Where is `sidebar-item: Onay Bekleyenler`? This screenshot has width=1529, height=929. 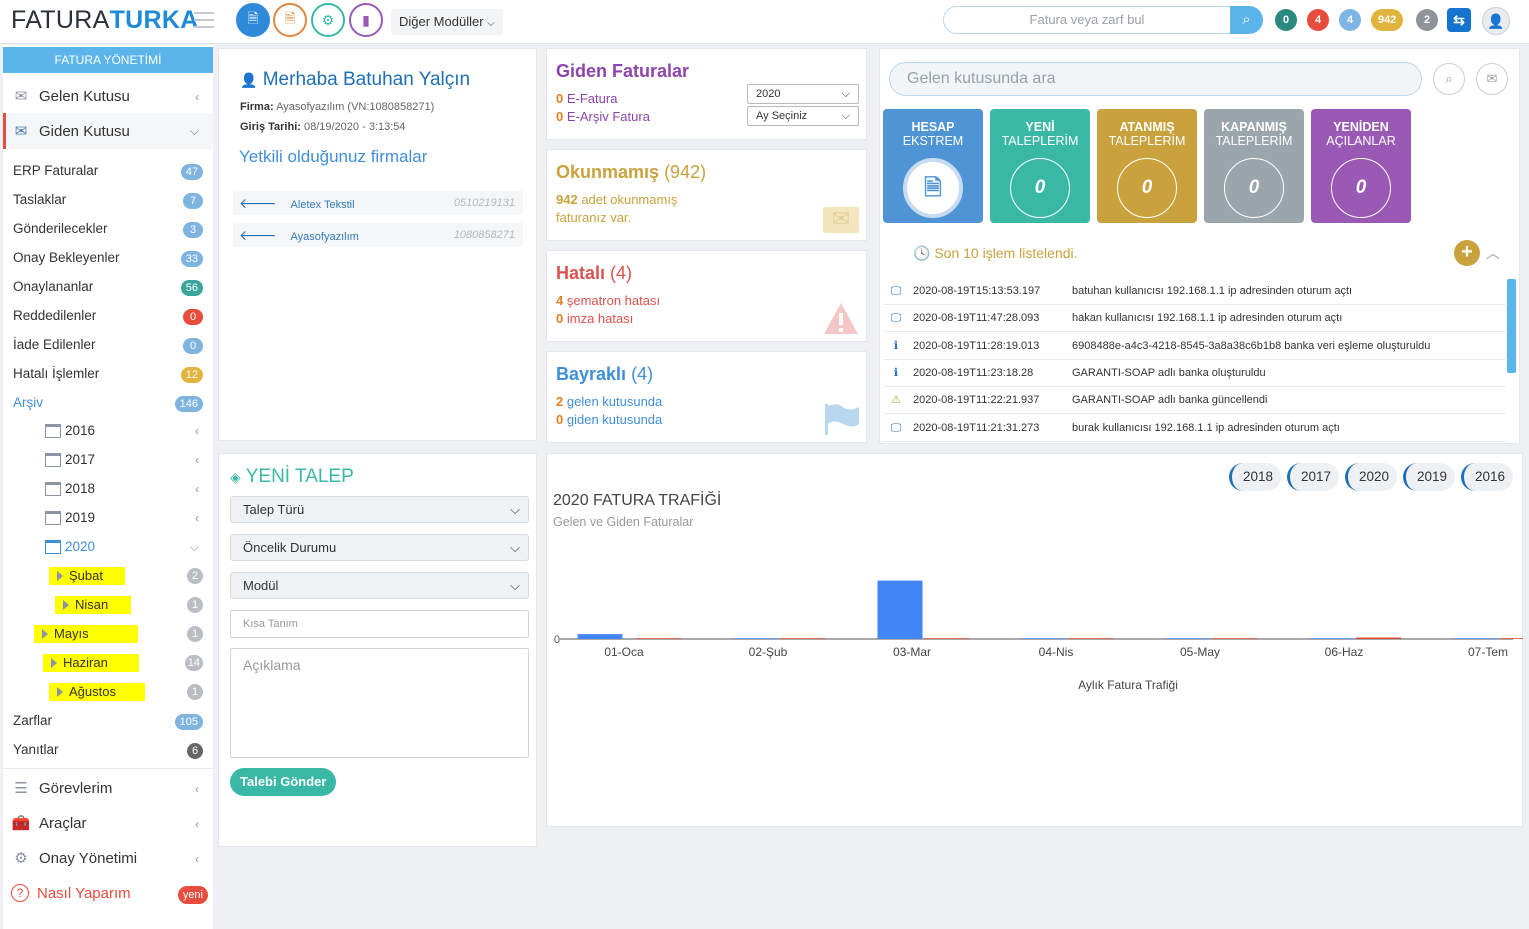
sidebar-item: Onay Bekleyenler is located at coordinates (66, 257).